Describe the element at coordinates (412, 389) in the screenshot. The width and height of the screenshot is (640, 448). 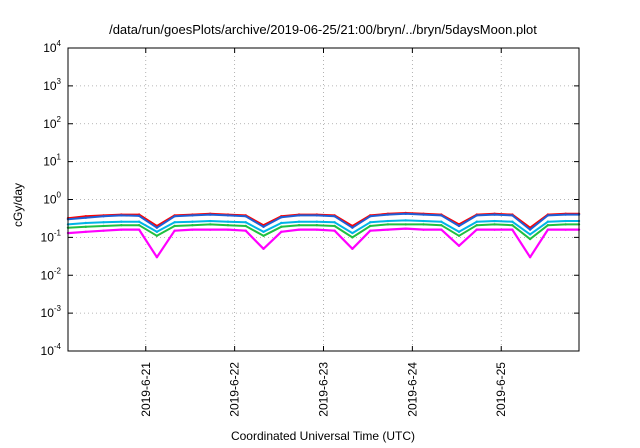
I see `x-tick-label: 2019-6-24` at that location.